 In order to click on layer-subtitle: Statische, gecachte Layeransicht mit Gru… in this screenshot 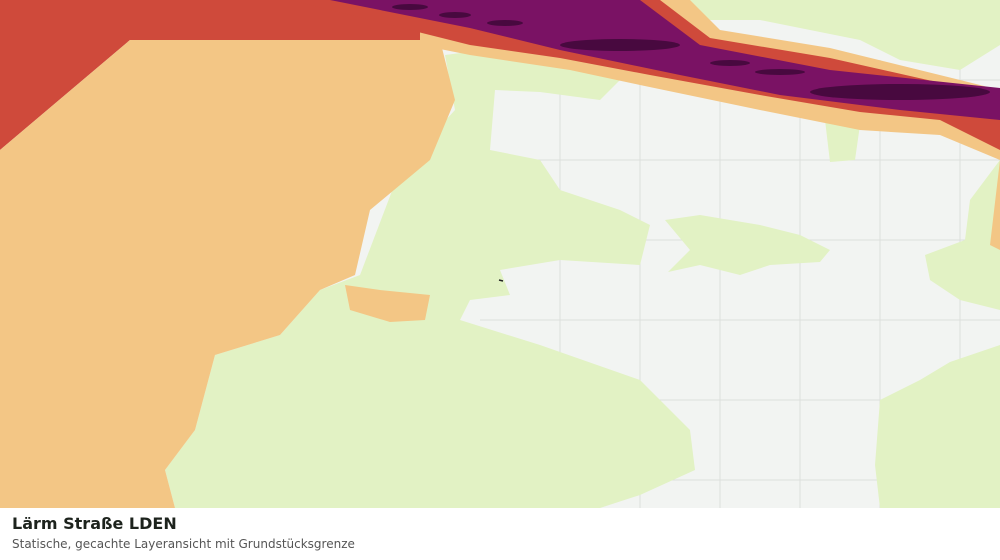, I will do `click(183, 544)`.